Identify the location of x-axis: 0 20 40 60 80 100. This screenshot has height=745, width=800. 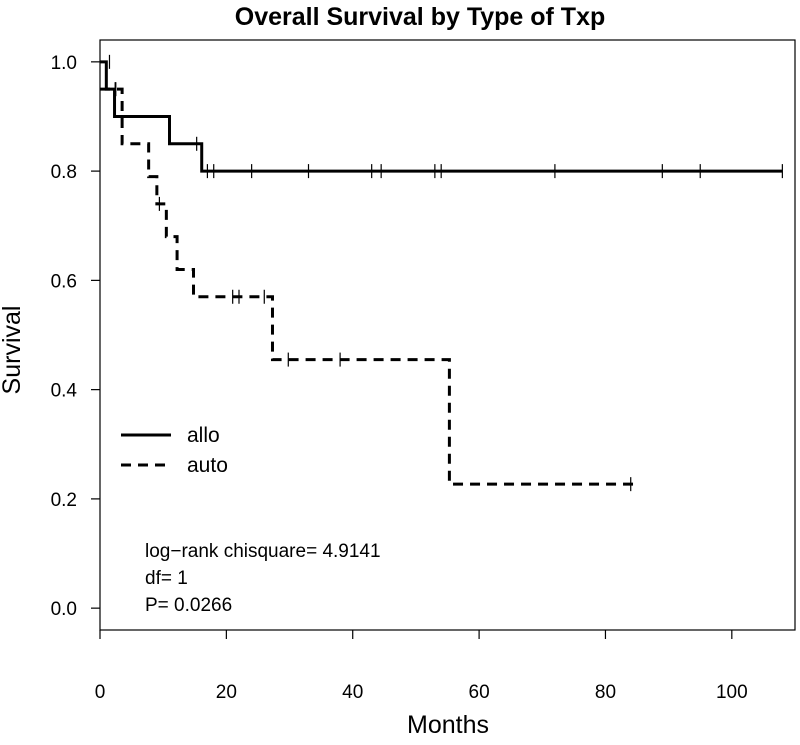
(421, 666).